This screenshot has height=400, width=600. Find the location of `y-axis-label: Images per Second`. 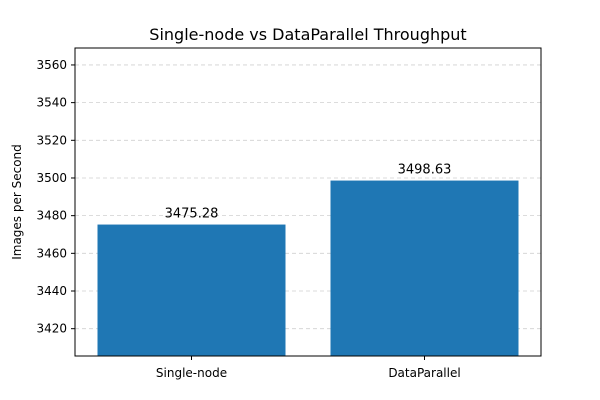

y-axis-label: Images per Second is located at coordinates (17, 202).